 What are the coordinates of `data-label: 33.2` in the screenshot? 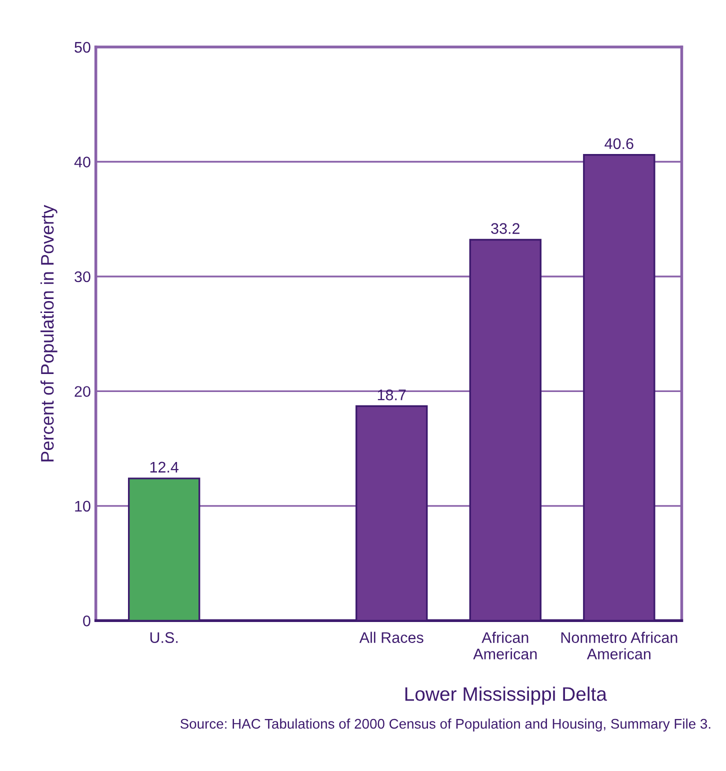 It's located at (505, 228).